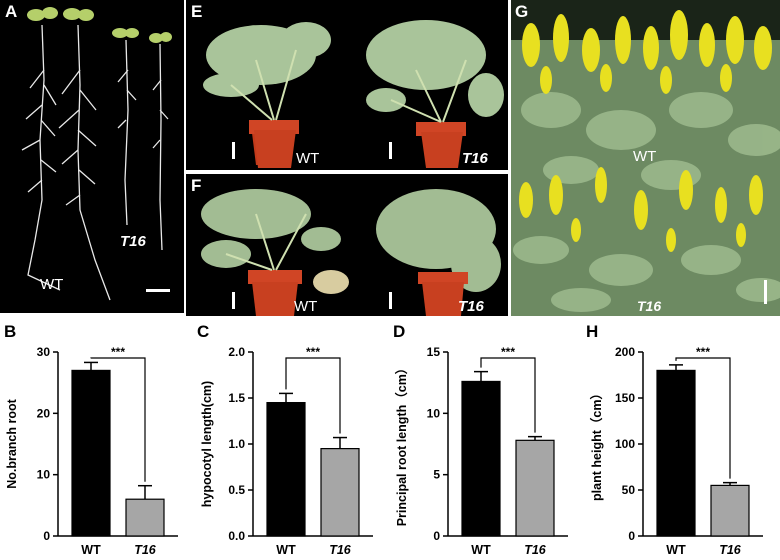 This screenshot has height=560, width=780. I want to click on panel-a-photo: A WT T16, so click(92, 156).